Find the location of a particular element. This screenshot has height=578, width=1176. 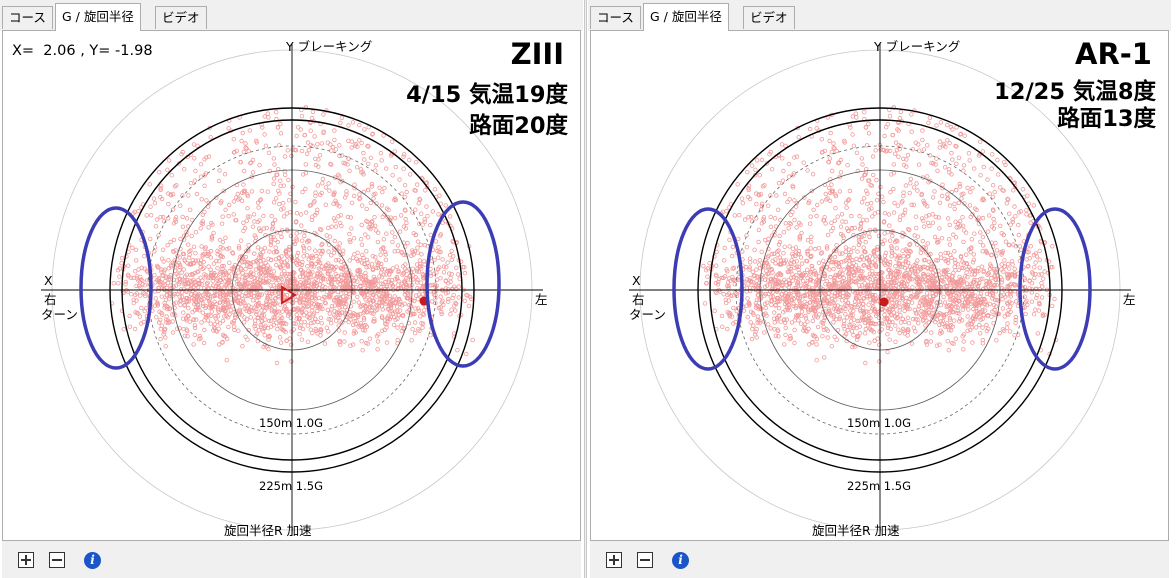

car-name: ZIII is located at coordinates (537, 54).